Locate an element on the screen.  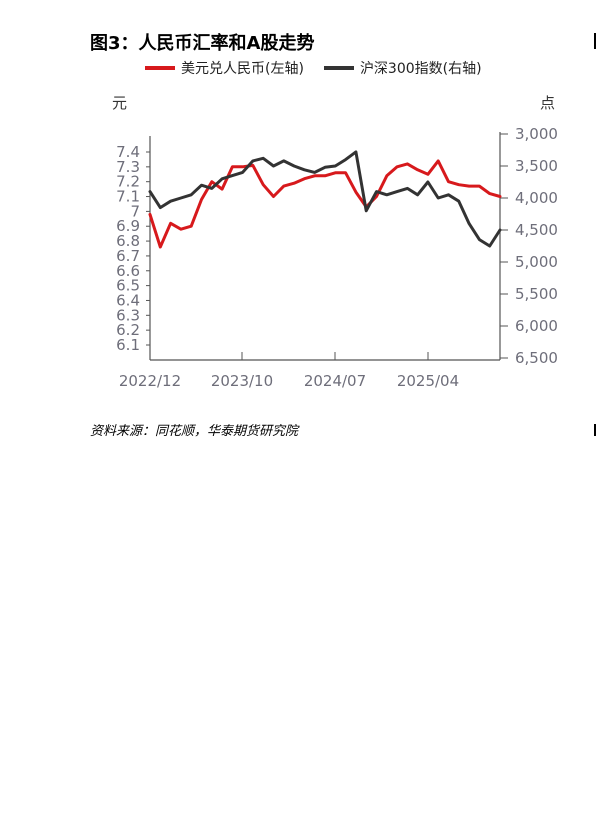
x-tick-label: 2025/04 is located at coordinates (428, 381).